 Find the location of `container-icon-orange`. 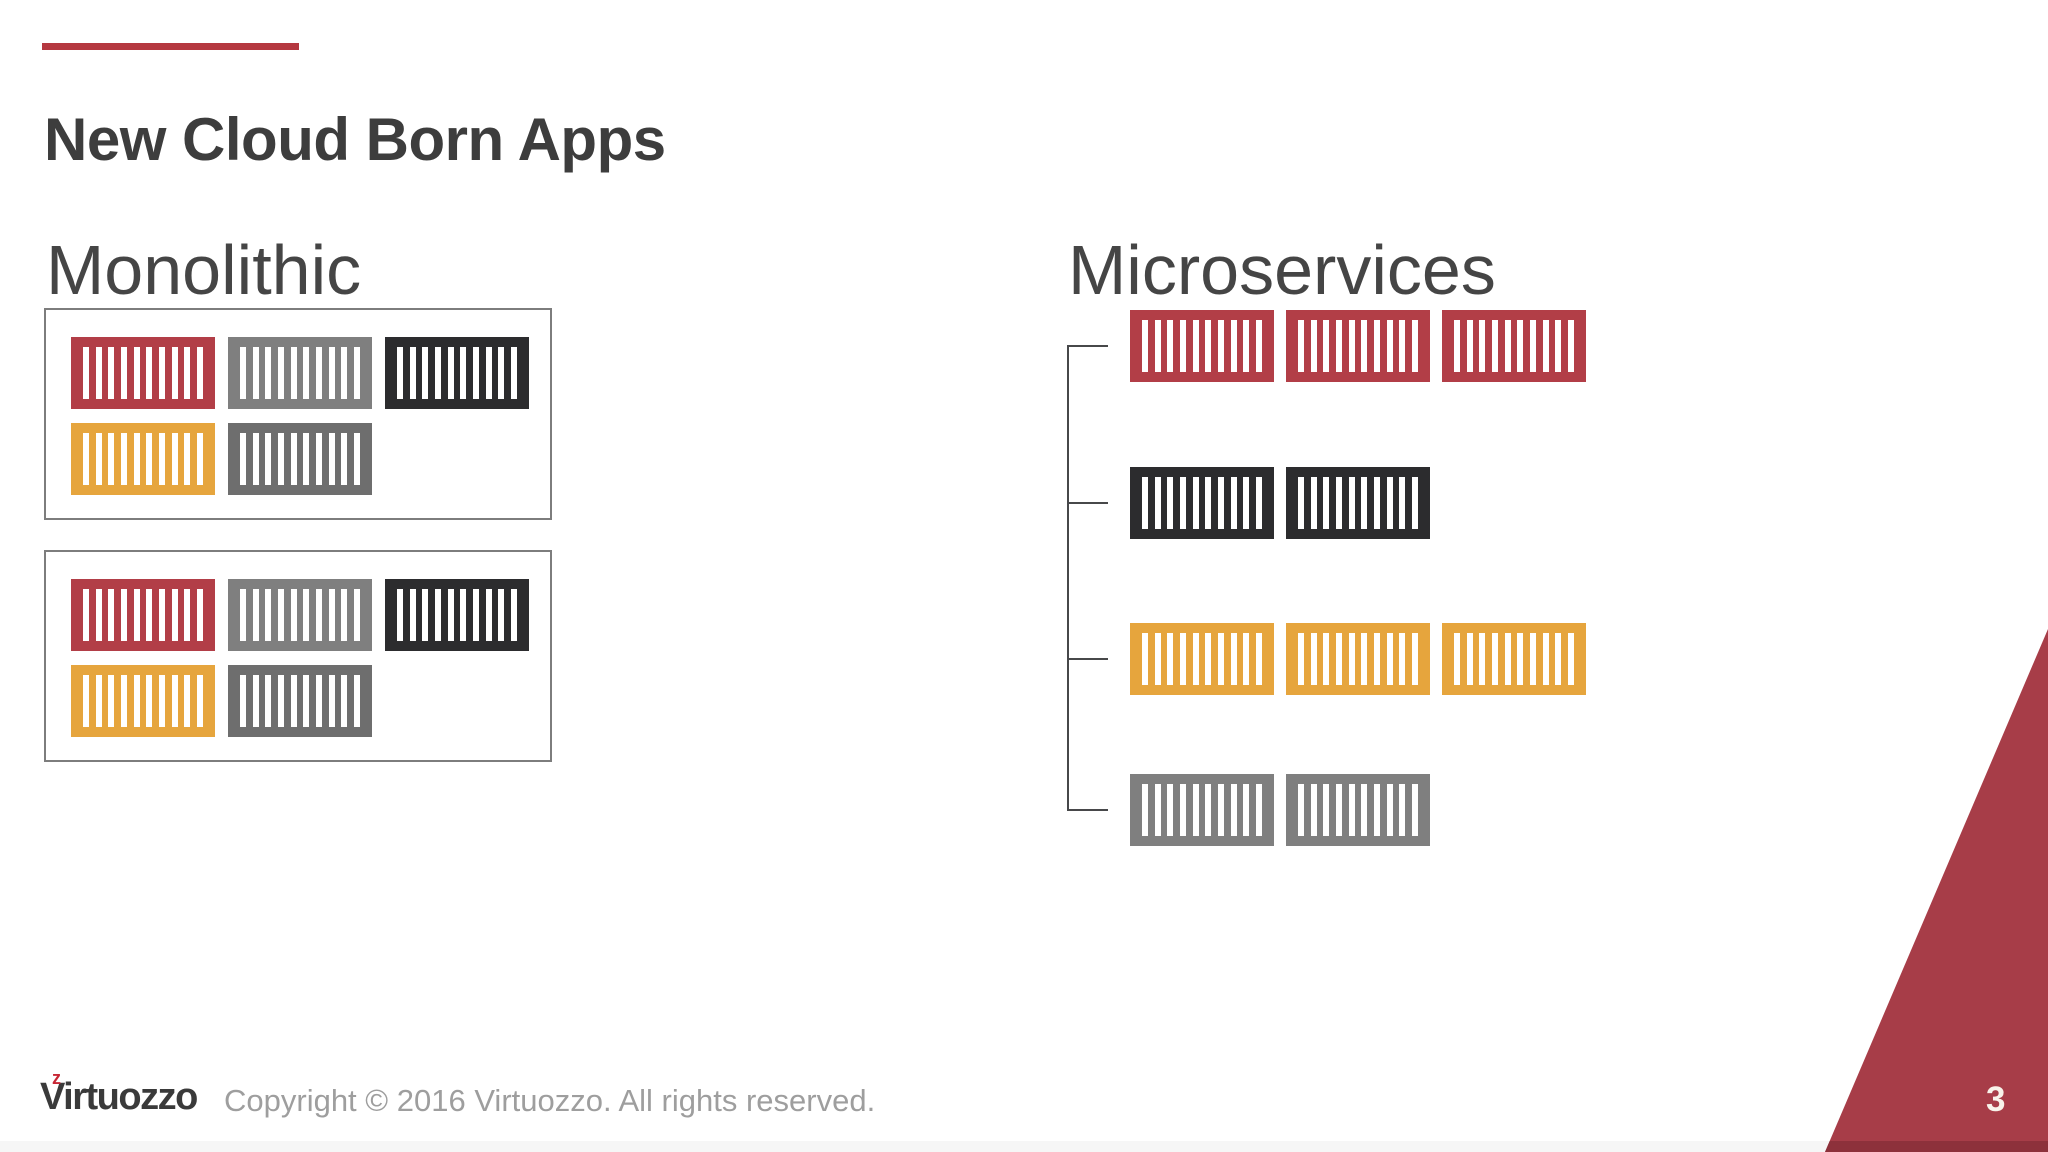

container-icon-orange is located at coordinates (143, 701).